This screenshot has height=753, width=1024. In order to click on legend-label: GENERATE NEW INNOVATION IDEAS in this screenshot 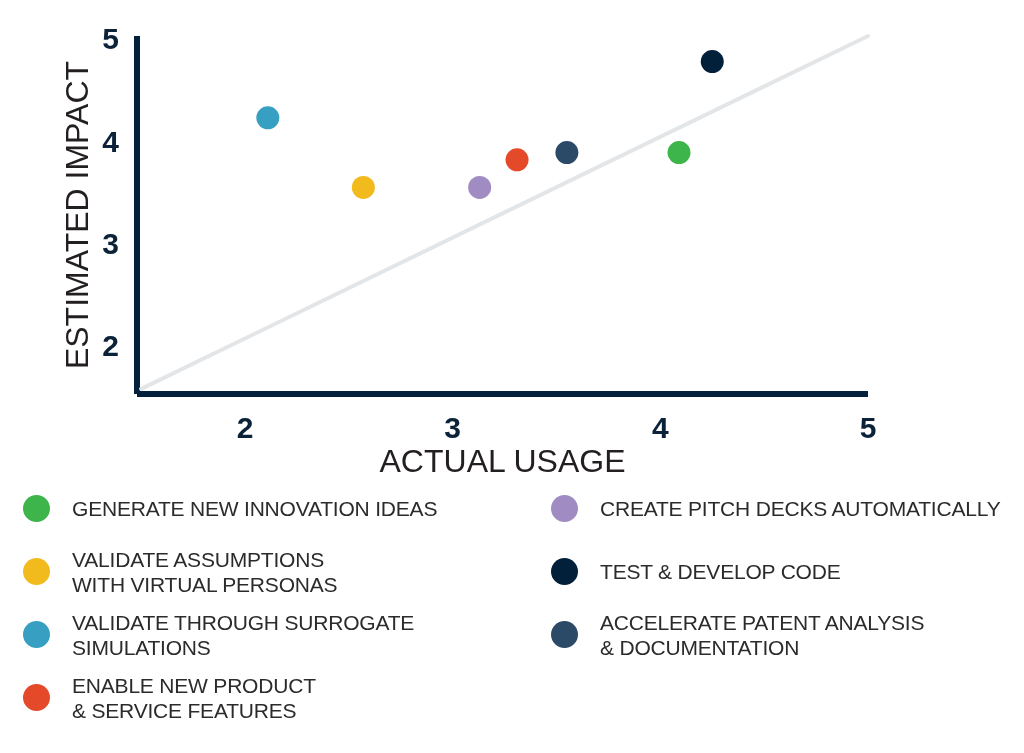, I will do `click(255, 508)`.